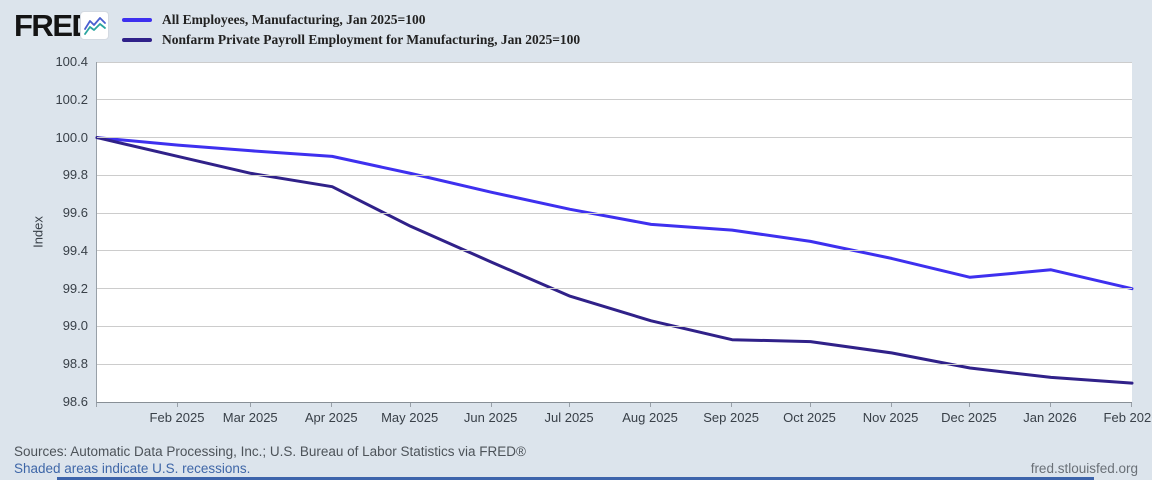 Image resolution: width=1152 pixels, height=480 pixels. I want to click on gridline-y-99.6, so click(614, 213).